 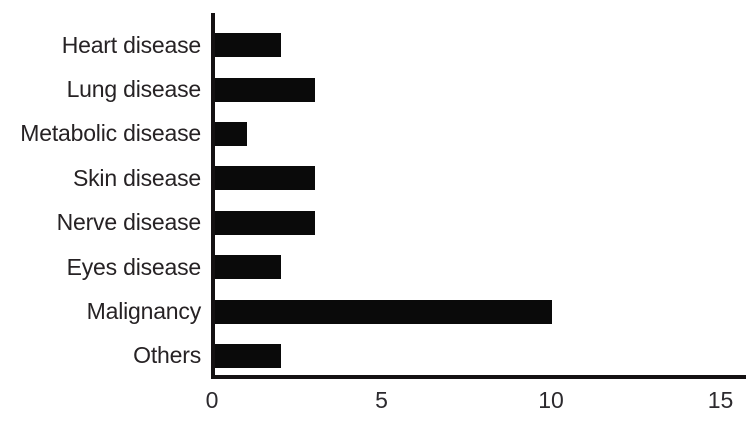 What do you see at coordinates (381, 400) in the screenshot?
I see `x-tick-label: 5` at bounding box center [381, 400].